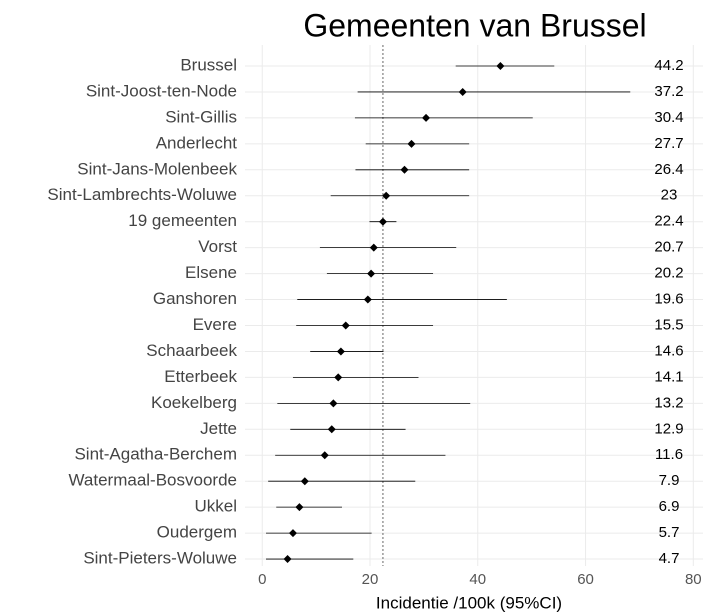  Describe the element at coordinates (585, 579) in the screenshot. I see `x-tick-label: 60` at that location.